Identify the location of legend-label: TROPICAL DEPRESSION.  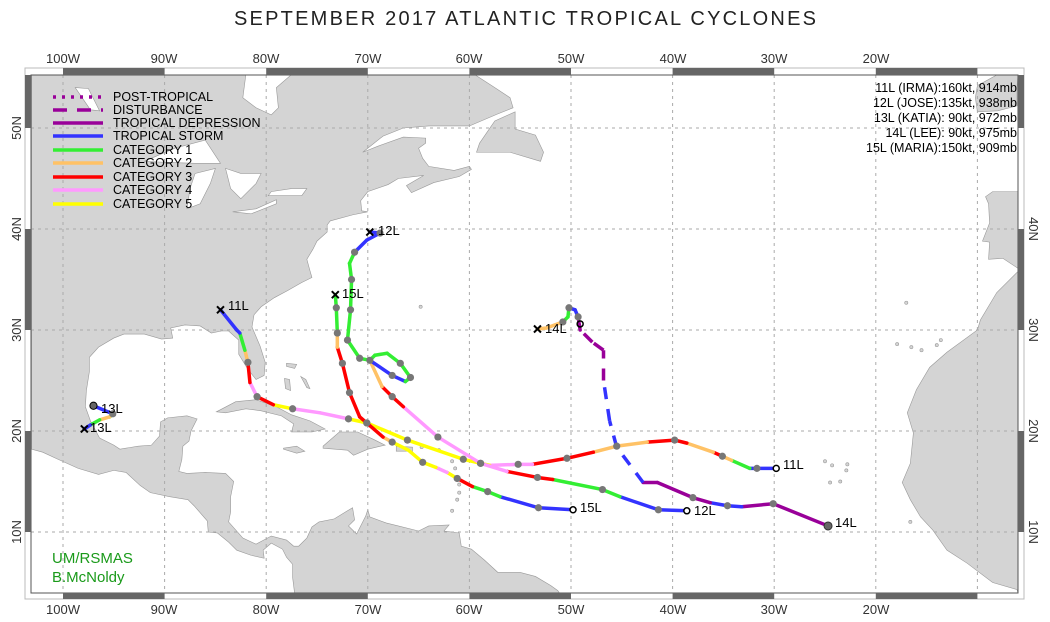
(187, 123).